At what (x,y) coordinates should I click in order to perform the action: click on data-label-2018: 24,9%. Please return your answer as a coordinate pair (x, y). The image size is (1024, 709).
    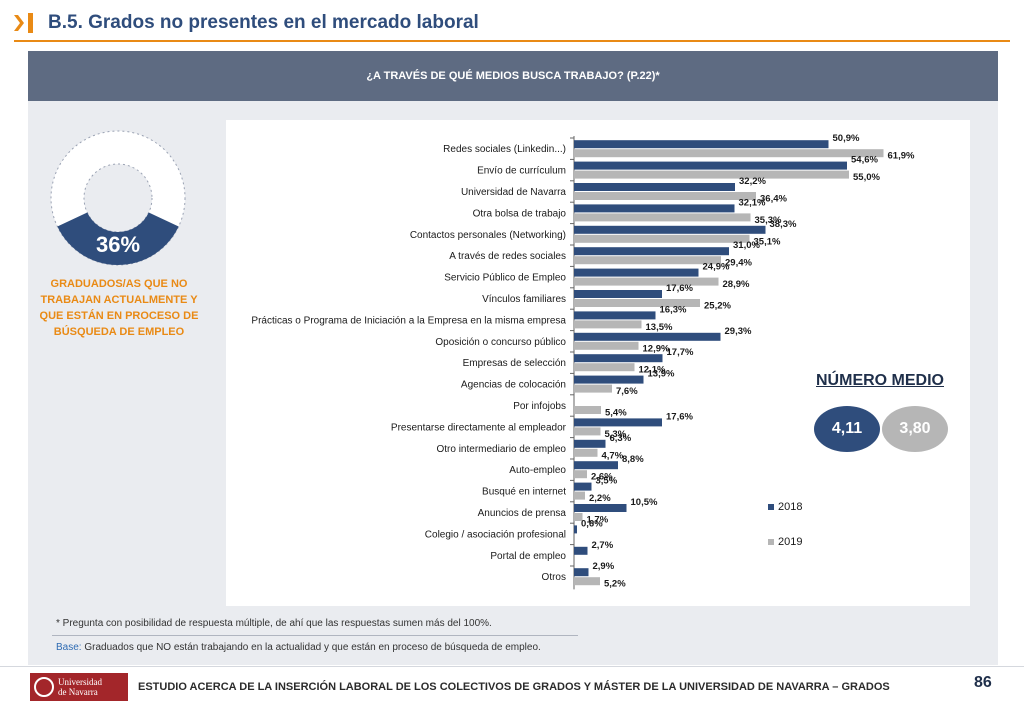
    Looking at the image, I should click on (716, 267).